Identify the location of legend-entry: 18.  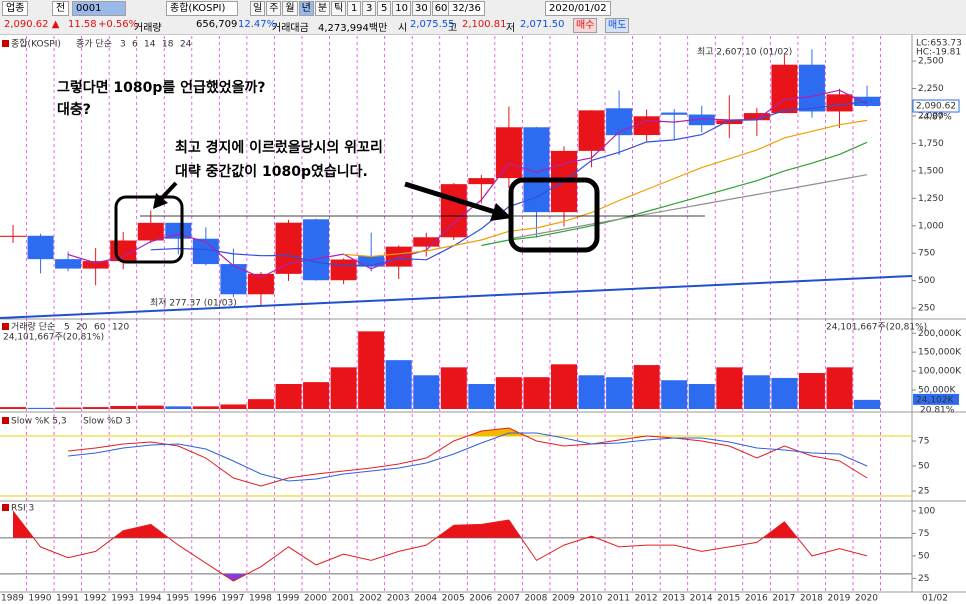
(168, 45).